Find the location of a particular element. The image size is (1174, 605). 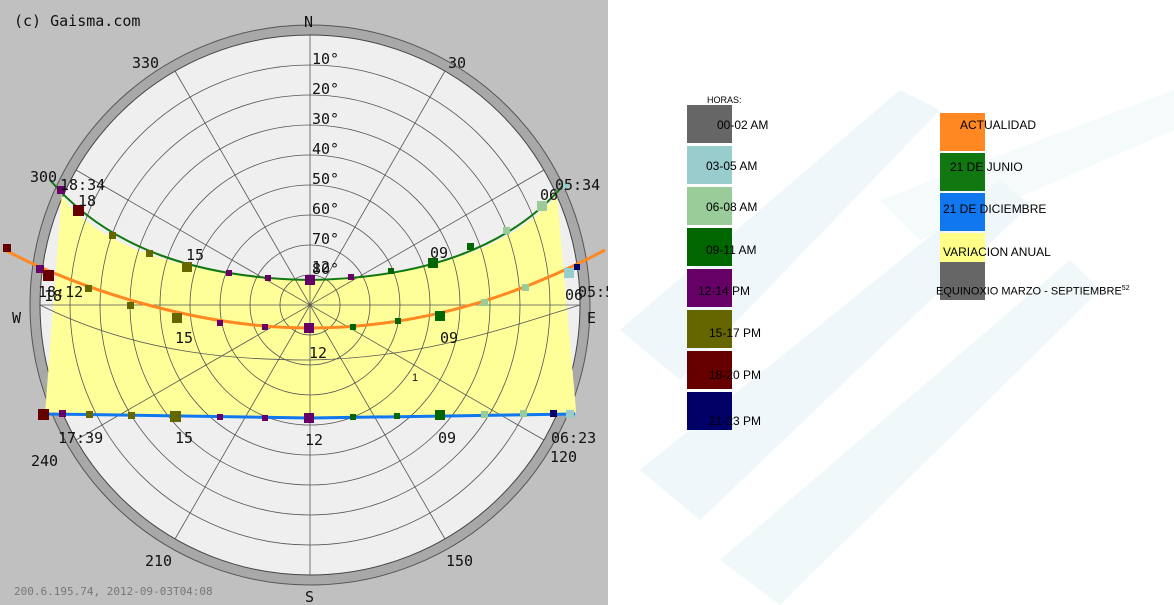

elevation-label: 80° is located at coordinates (325, 269).